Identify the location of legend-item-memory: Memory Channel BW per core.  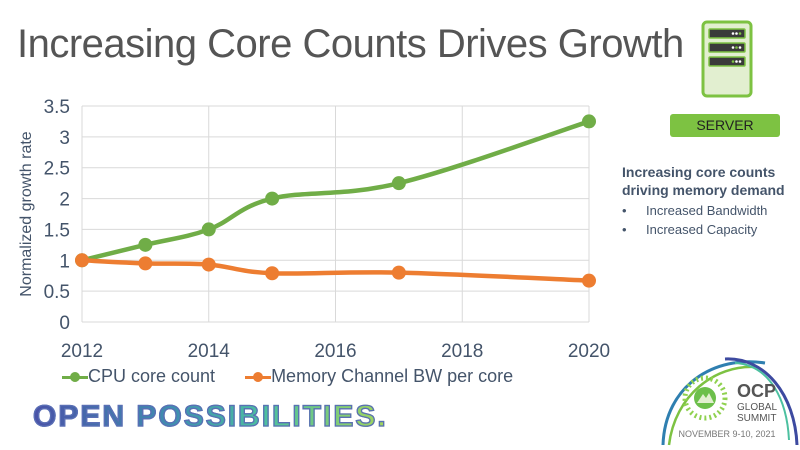
(379, 376).